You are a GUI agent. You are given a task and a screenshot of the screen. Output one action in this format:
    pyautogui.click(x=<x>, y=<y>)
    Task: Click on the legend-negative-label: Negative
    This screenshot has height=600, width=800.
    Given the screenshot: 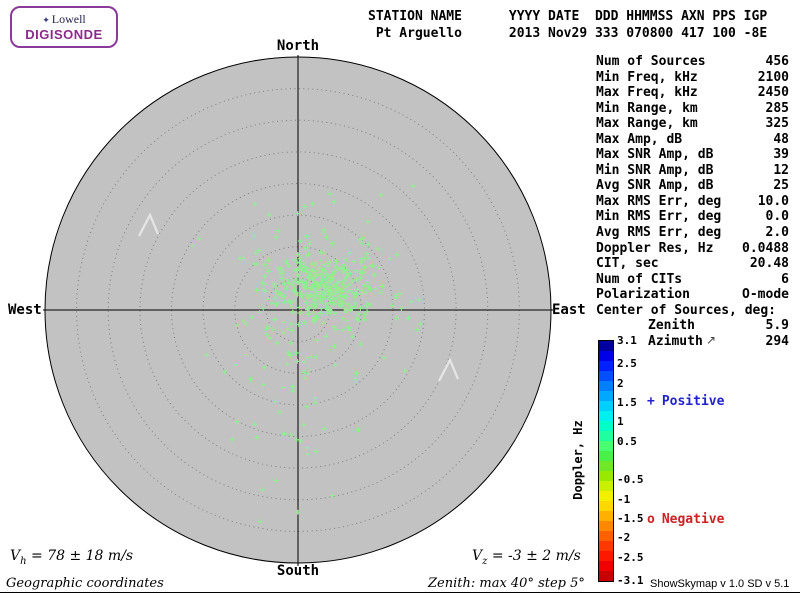 What is the action you would take?
    pyautogui.click(x=693, y=519)
    